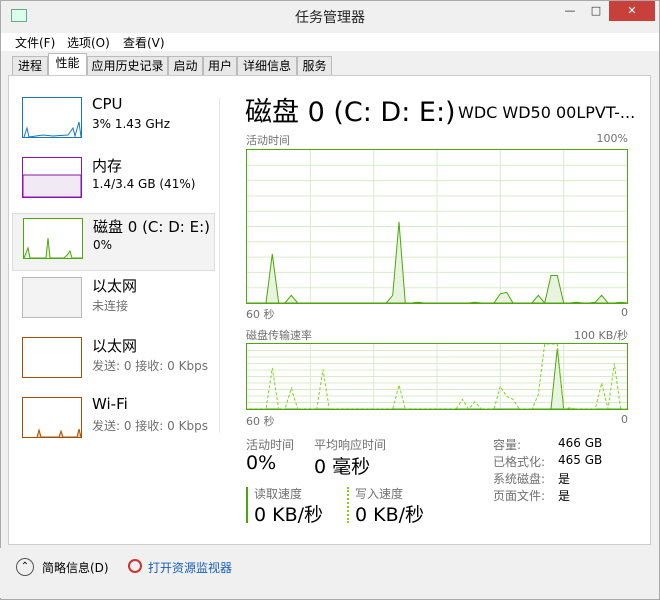 The width and height of the screenshot is (660, 600). I want to click on read-label: 读取速度, so click(278, 494).